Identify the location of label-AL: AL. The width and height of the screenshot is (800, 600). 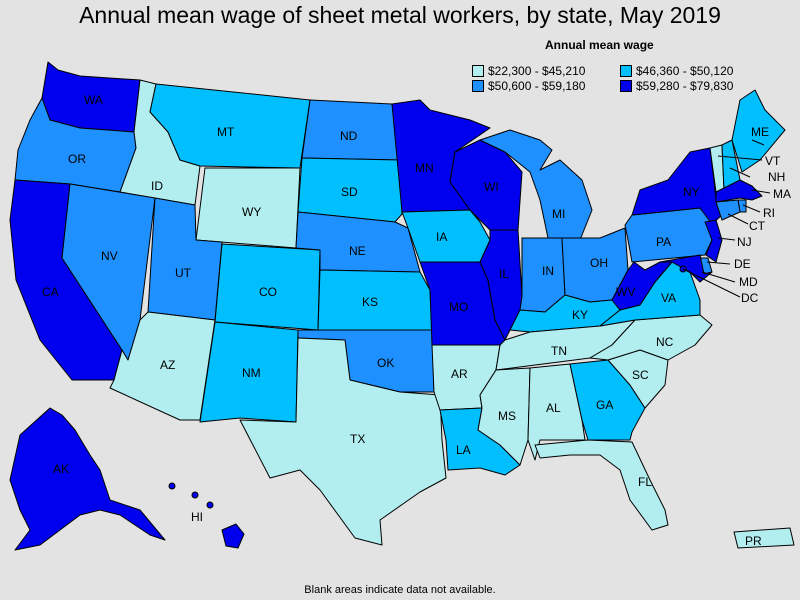
(553, 408).